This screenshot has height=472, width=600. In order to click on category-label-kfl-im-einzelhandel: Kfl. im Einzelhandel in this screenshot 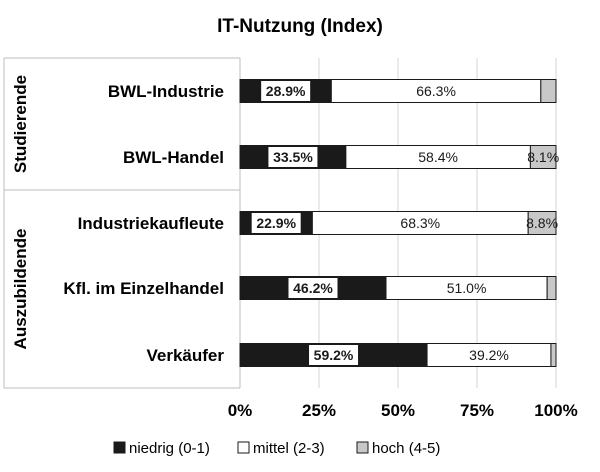, I will do `click(143, 288)`.